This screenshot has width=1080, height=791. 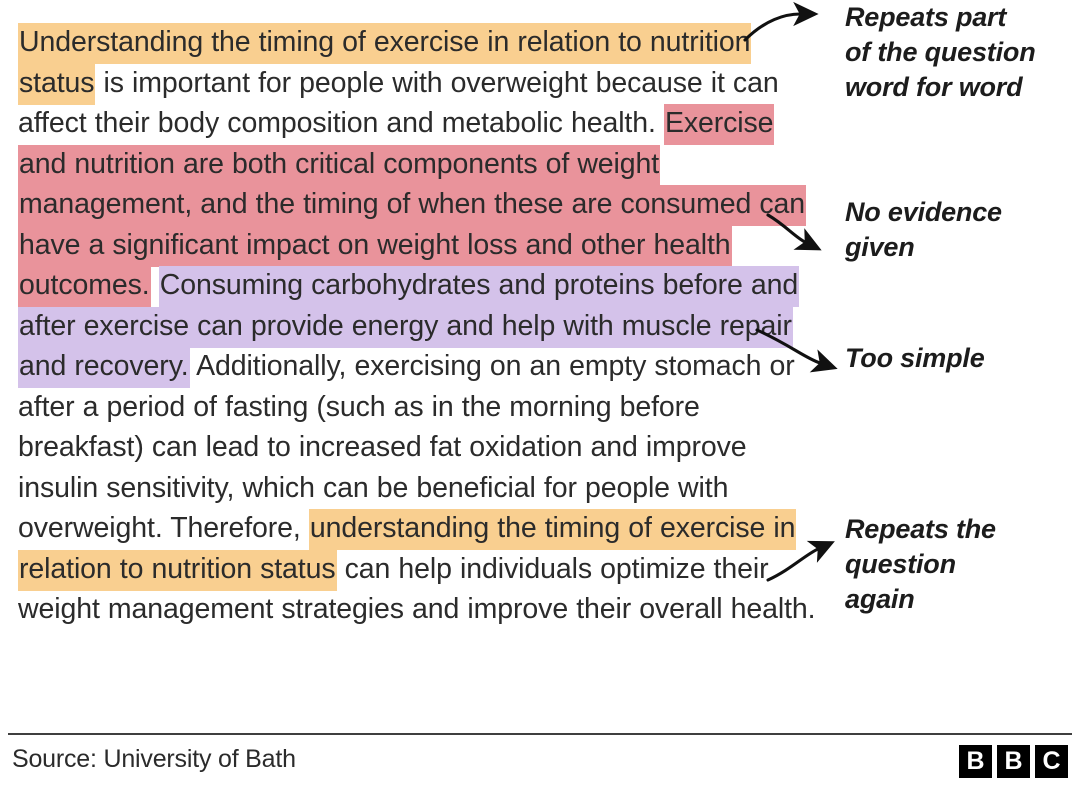 I want to click on annotation-no-evidence-given: No evidence given, so click(x=923, y=229).